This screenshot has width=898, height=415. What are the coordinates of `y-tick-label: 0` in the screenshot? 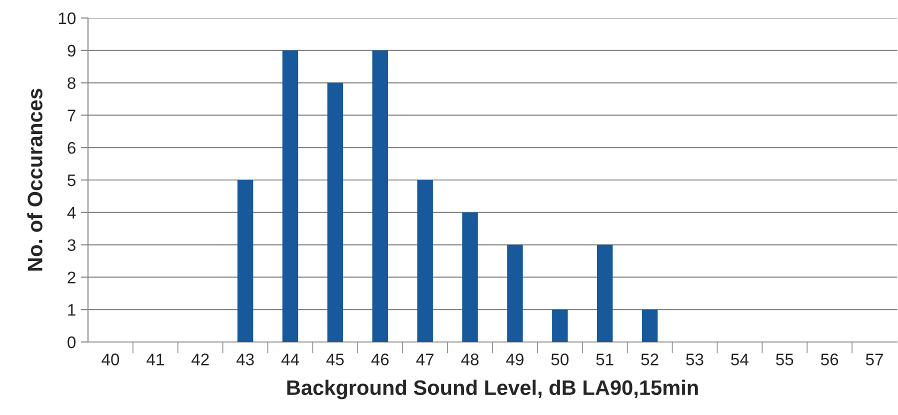 It's located at (72, 342).